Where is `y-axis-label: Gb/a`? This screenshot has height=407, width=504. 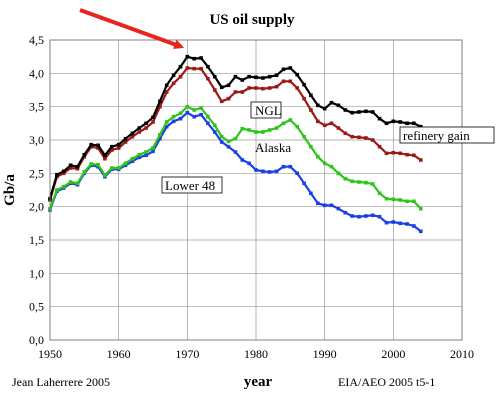 y-axis-label: Gb/a is located at coordinates (10, 190).